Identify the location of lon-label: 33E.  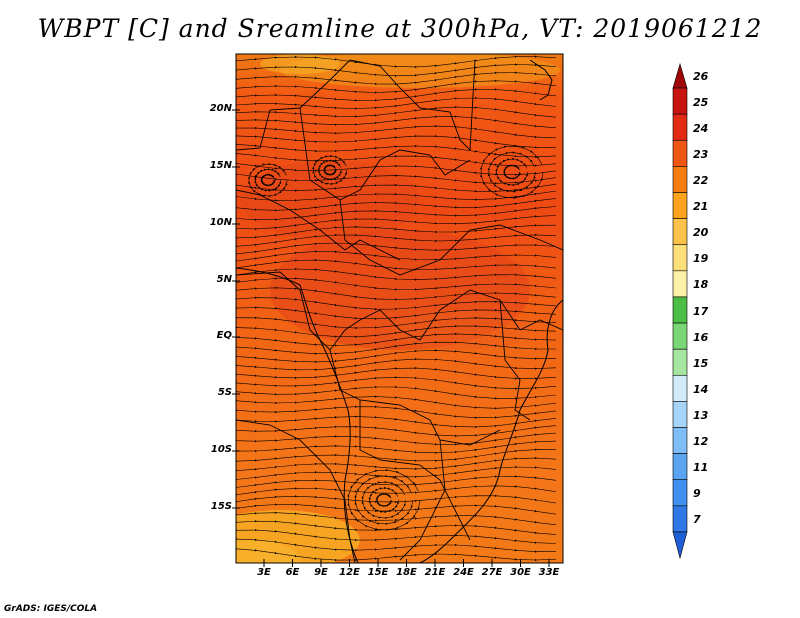
(549, 572).